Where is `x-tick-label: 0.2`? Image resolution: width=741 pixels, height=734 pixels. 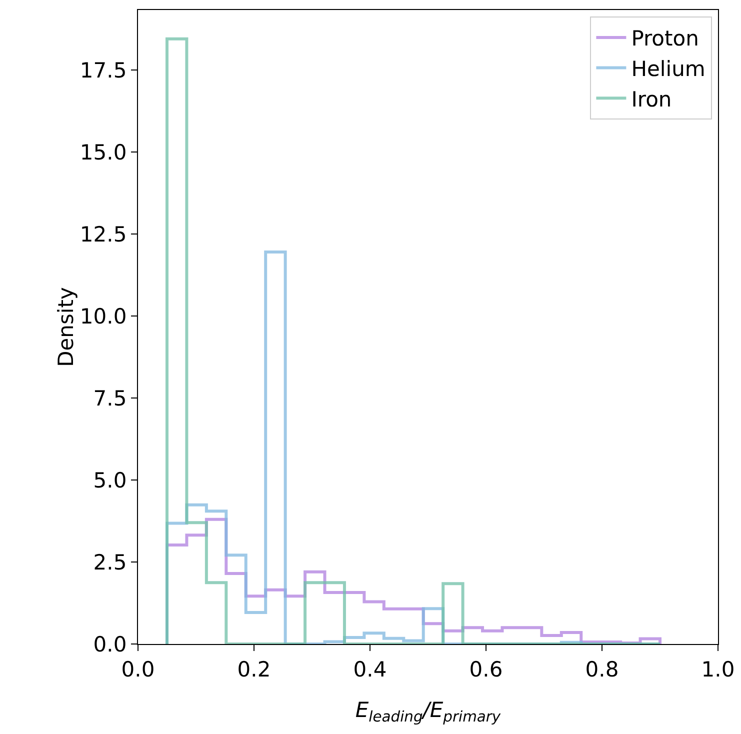 x-tick-label: 0.2 is located at coordinates (254, 669).